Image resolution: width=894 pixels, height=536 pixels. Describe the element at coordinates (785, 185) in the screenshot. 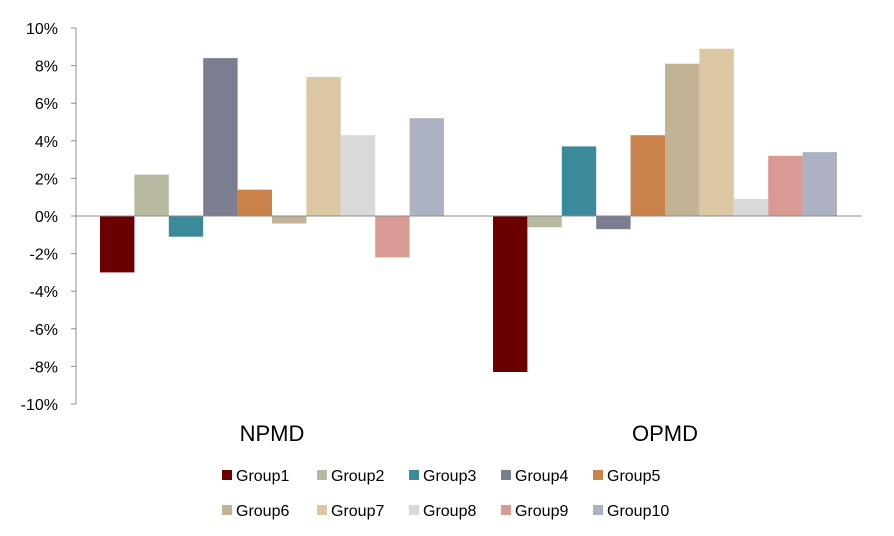

I see `bar-group9-opmd` at that location.